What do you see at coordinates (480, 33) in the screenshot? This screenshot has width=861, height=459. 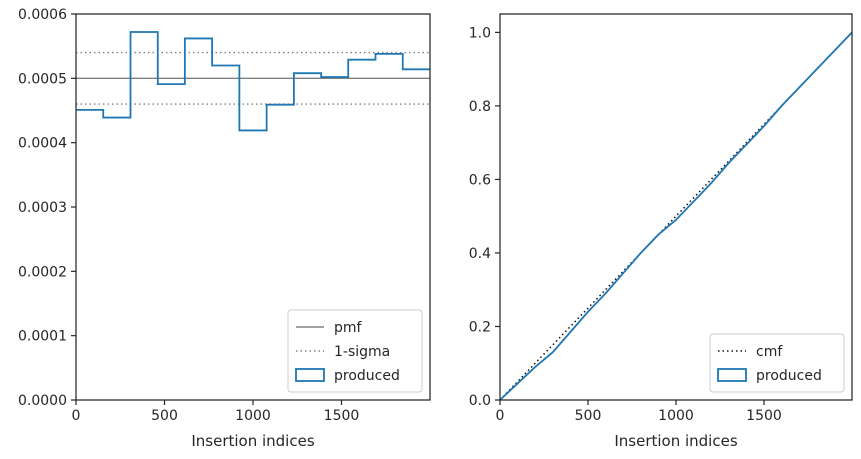 I see `y-tick-label: 1.0` at bounding box center [480, 33].